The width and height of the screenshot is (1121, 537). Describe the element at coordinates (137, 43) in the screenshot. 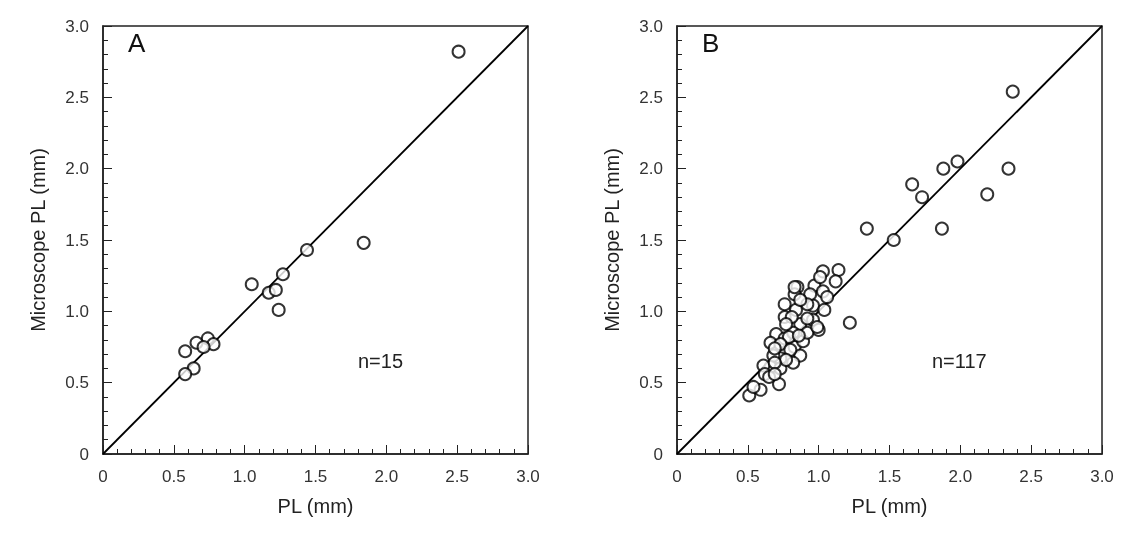

I see `chart-title: A` at that location.